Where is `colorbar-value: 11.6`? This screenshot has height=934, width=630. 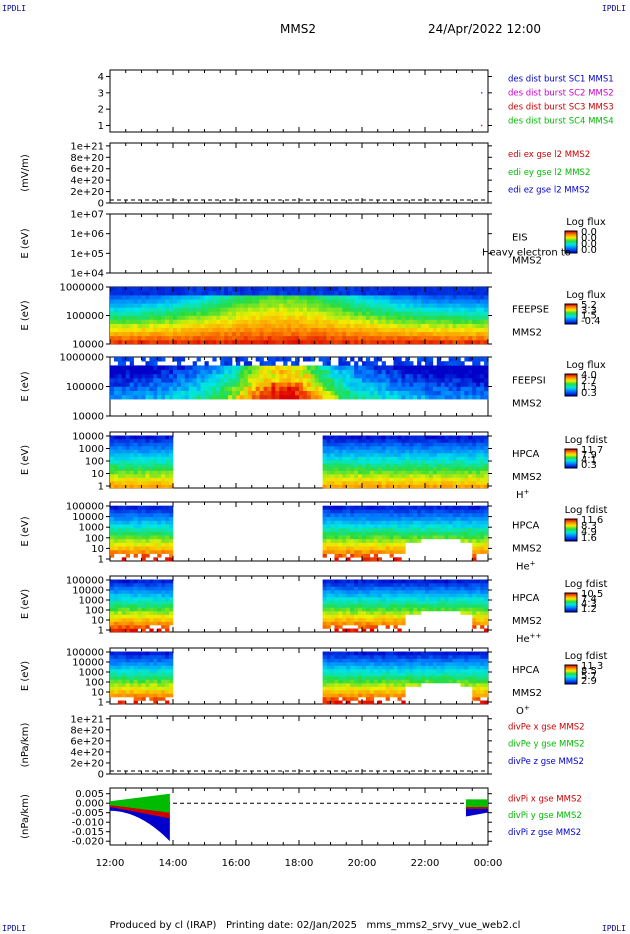
colorbar-value: 11.6 is located at coordinates (592, 520).